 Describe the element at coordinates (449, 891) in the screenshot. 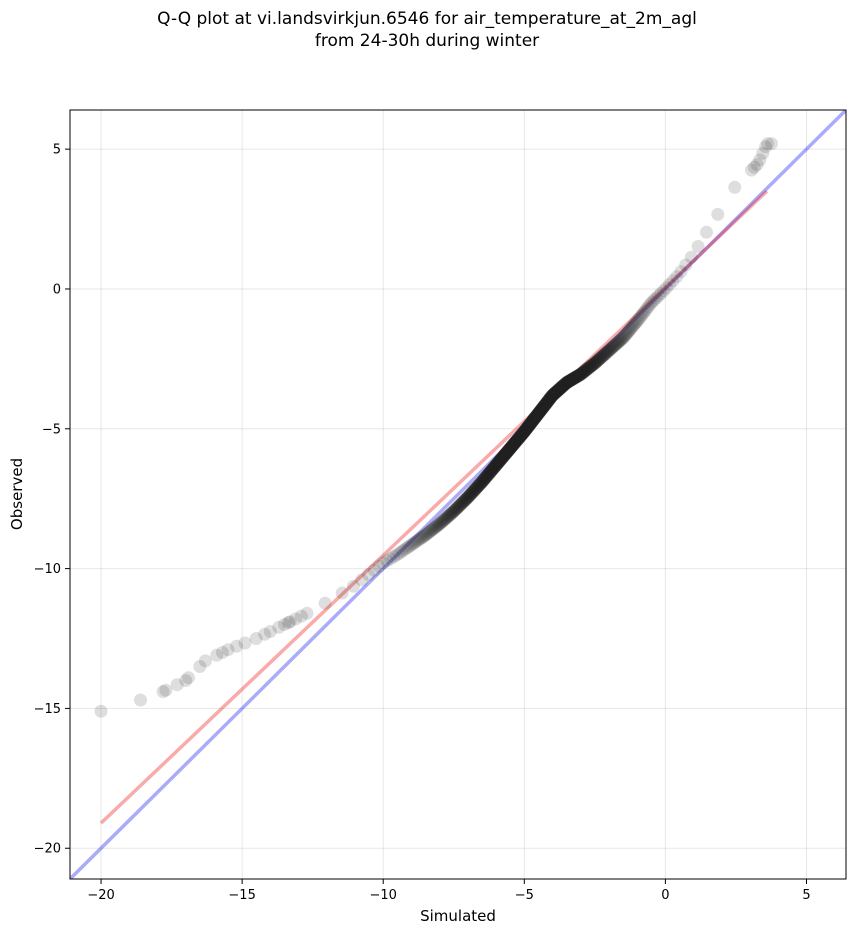

I see `x-axis-ticks: −20 −15 −10 −5 0 5` at that location.